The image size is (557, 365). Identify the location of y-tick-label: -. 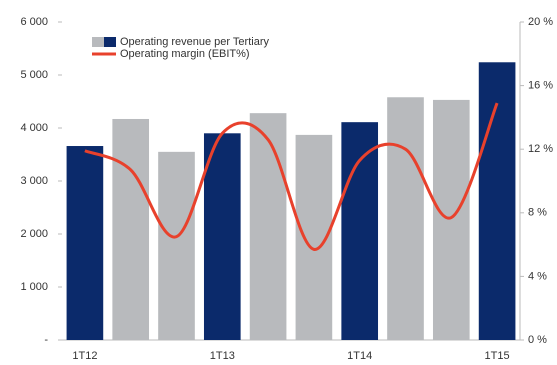
(46, 340).